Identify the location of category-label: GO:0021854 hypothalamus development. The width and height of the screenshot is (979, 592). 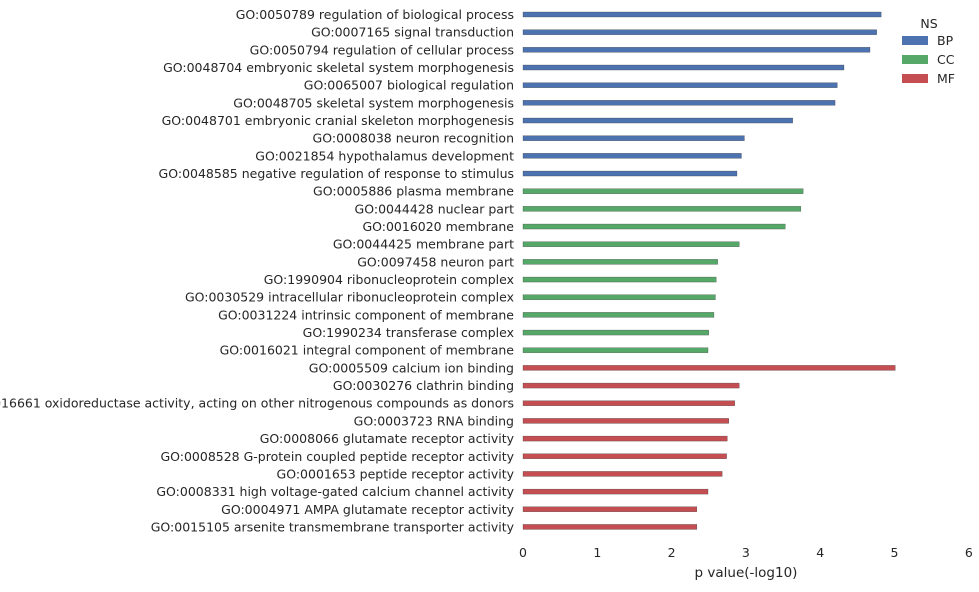
(384, 155).